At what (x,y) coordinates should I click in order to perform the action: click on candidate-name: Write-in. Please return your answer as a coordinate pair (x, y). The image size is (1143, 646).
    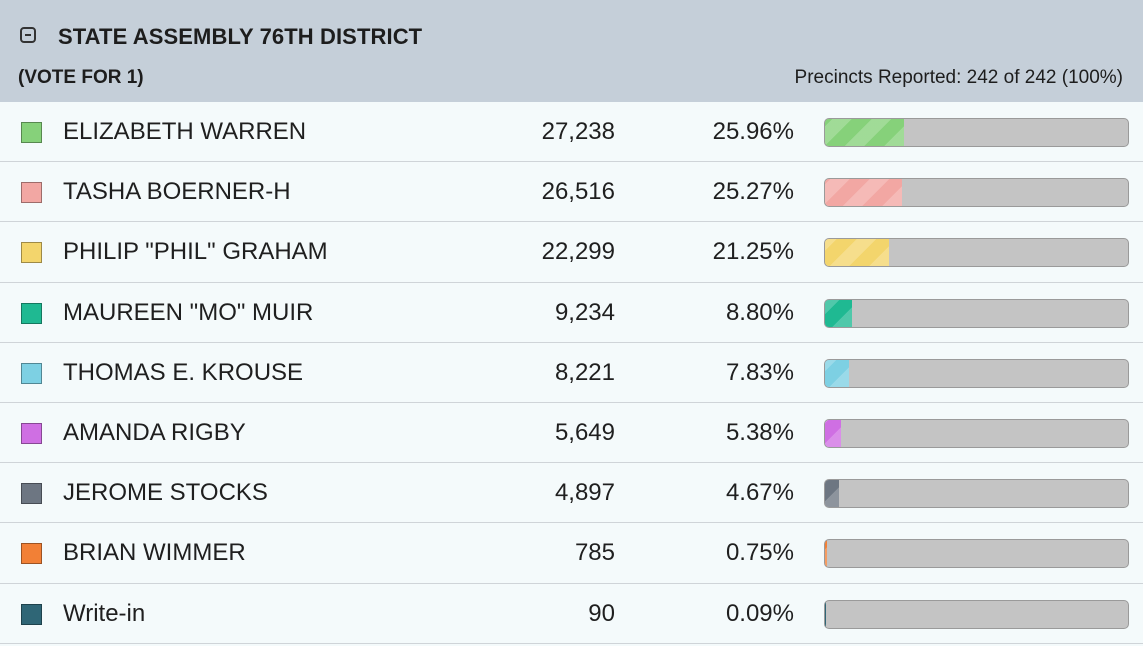
    Looking at the image, I should click on (104, 613).